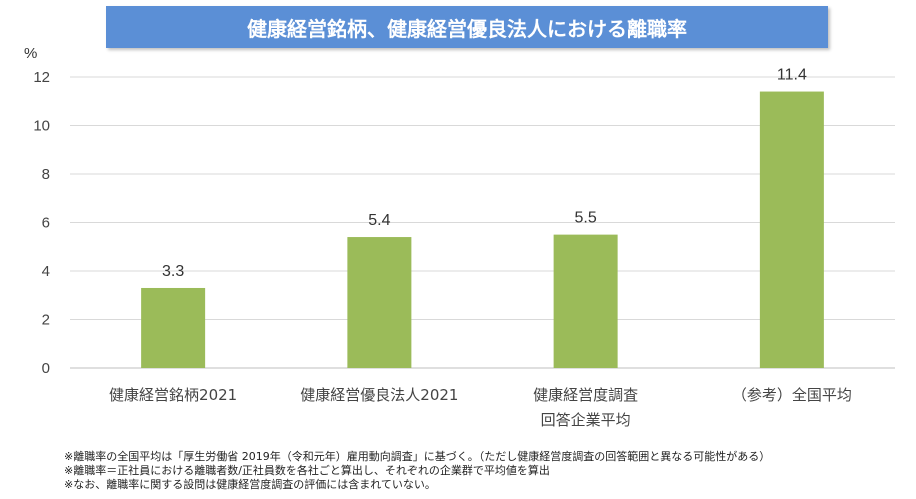  I want to click on x-tick-label: 健康経営度調査, so click(585, 395).